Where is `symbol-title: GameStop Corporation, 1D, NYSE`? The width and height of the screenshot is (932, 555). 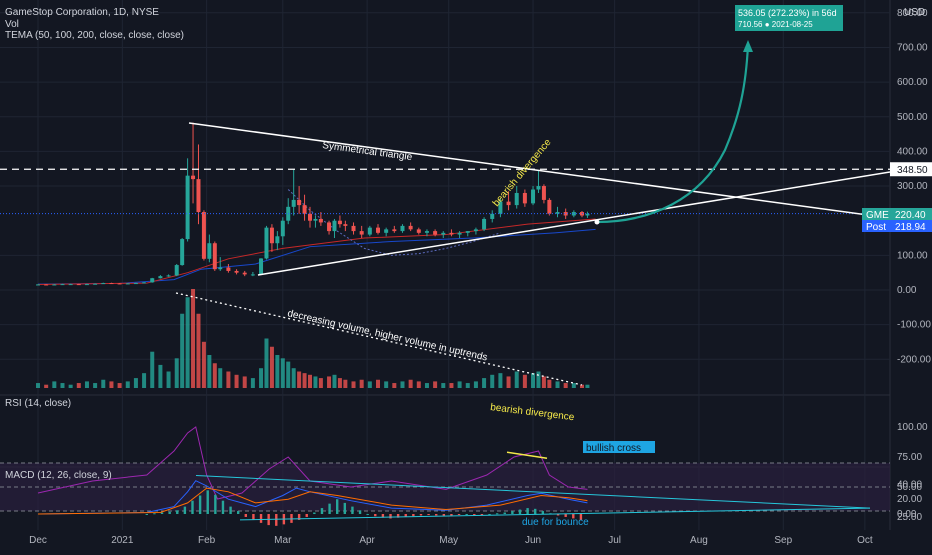 symbol-title: GameStop Corporation, 1D, NYSE is located at coordinates (82, 12).